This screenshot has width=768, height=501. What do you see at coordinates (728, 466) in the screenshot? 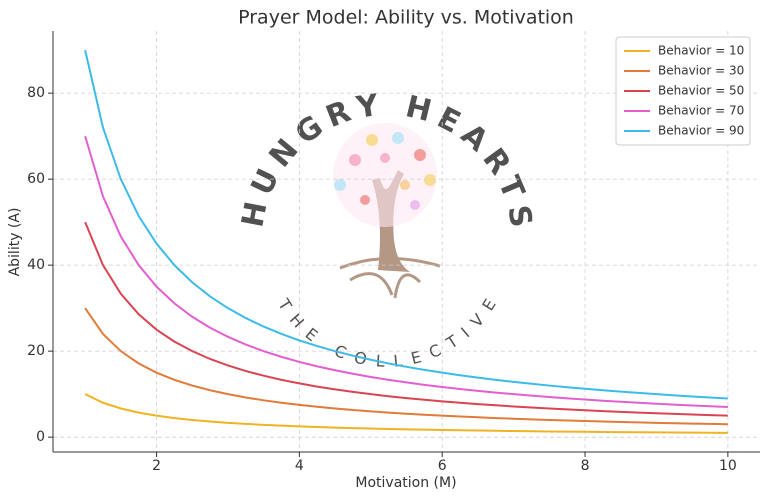
I see `x-tick-label: 10` at bounding box center [728, 466].